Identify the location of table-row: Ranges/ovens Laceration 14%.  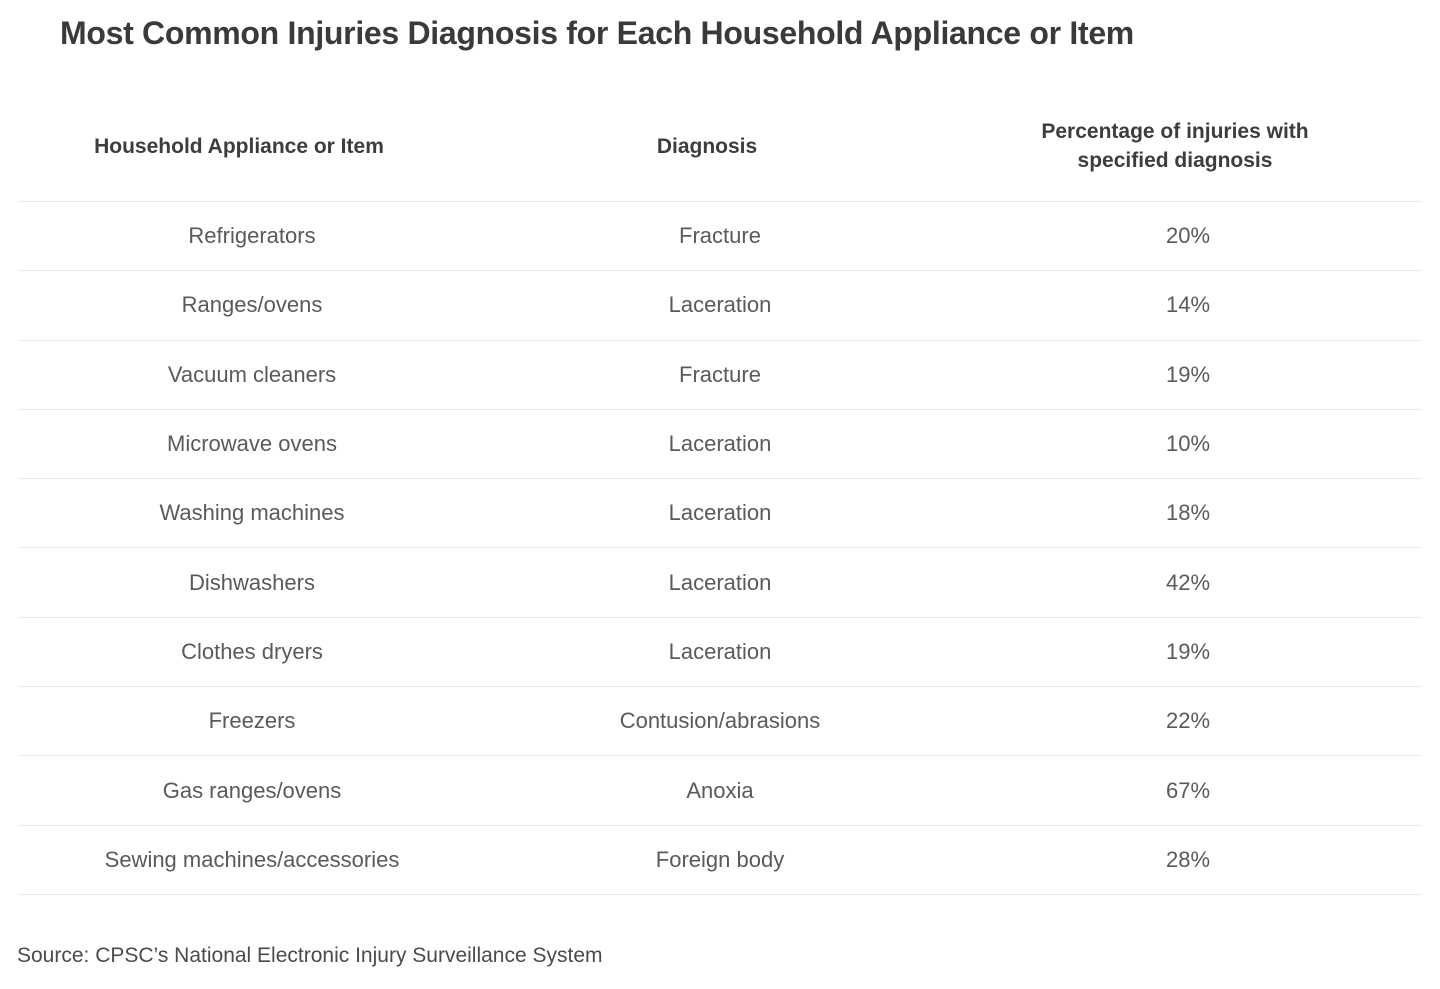
(720, 304).